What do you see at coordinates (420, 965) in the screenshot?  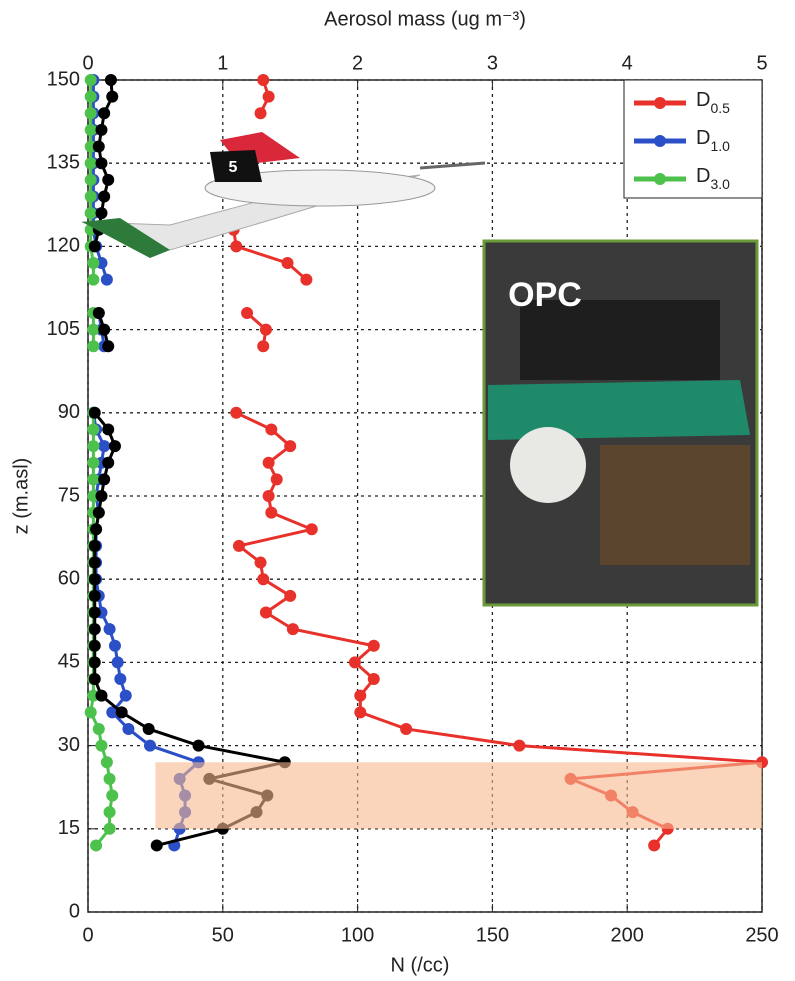 I see `x-axis-title: N (/cc)` at bounding box center [420, 965].